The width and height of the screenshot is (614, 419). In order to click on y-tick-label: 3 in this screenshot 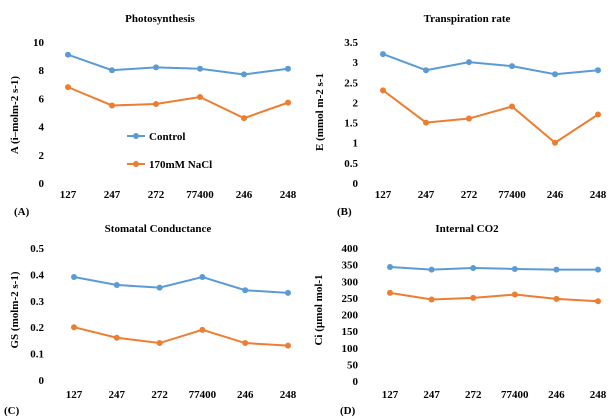, I will do `click(356, 63)`.